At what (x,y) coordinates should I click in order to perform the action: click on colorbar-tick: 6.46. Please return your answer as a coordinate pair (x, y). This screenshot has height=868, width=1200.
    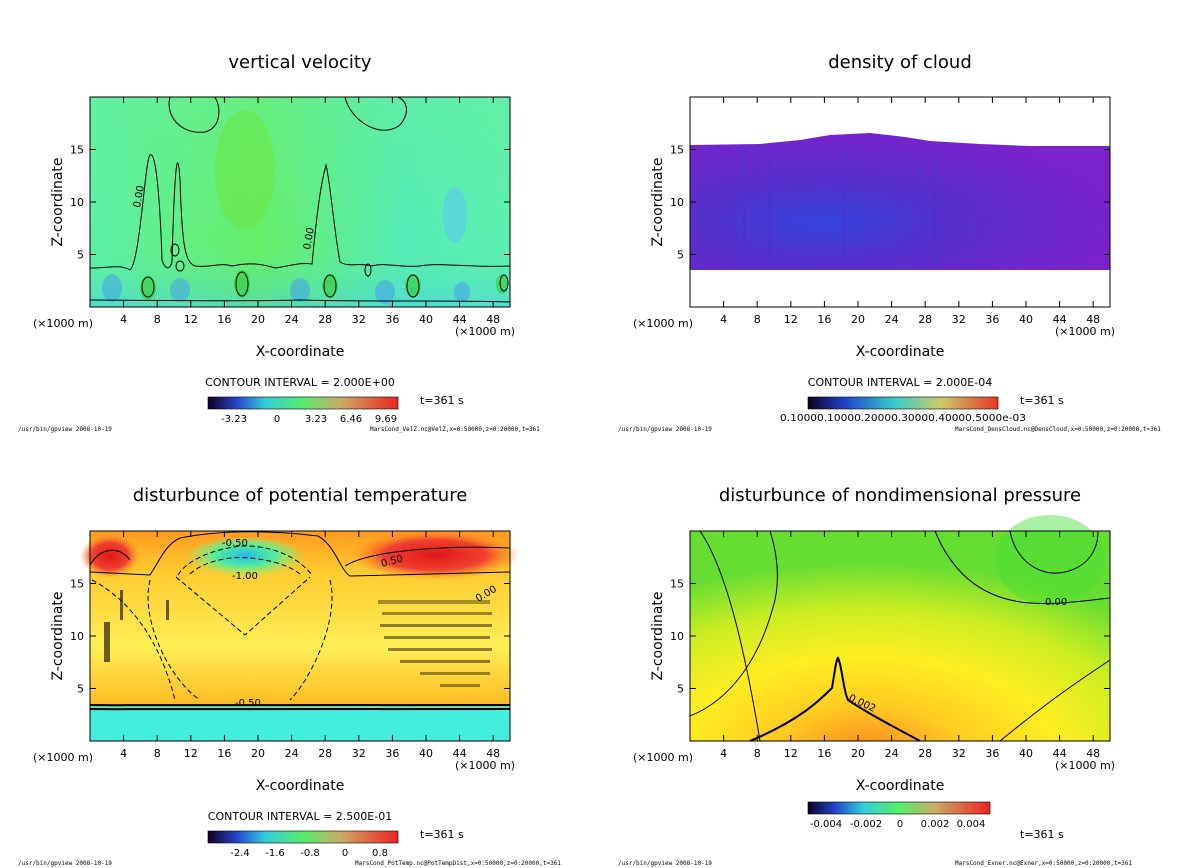
    Looking at the image, I should click on (351, 419).